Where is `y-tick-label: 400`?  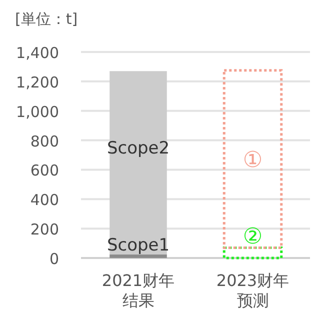
y-tick-label: 400 is located at coordinates (44, 200).